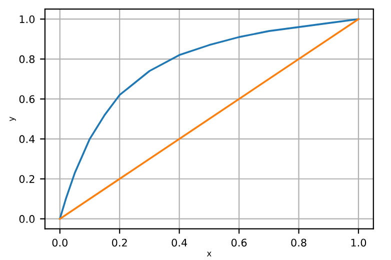 Image resolution: width=391 pixels, height=260 pixels. What do you see at coordinates (180, 242) in the screenshot?
I see `x-tick-label: 0.4` at bounding box center [180, 242].